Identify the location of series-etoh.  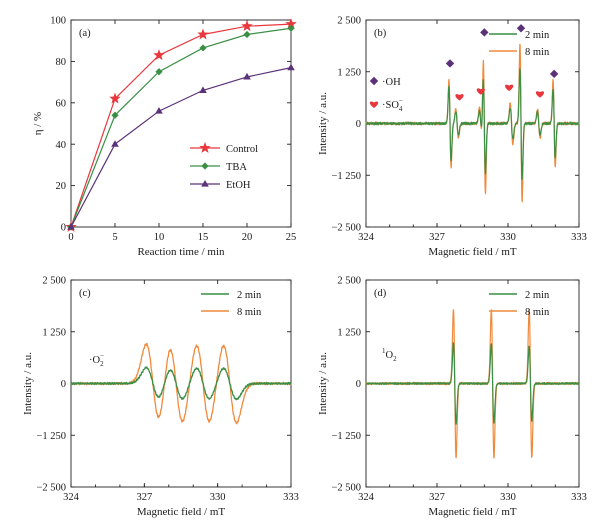
(181, 146).